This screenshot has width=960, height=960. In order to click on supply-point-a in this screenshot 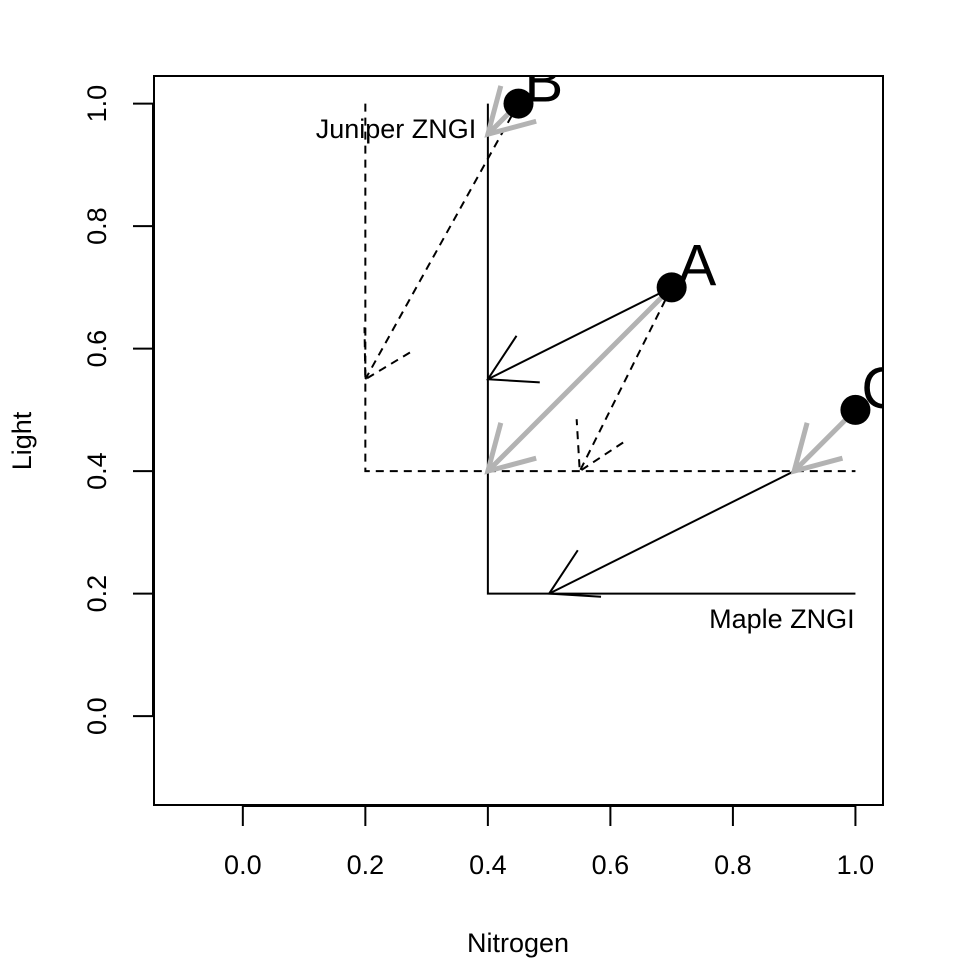, I will do `click(671, 287)`.